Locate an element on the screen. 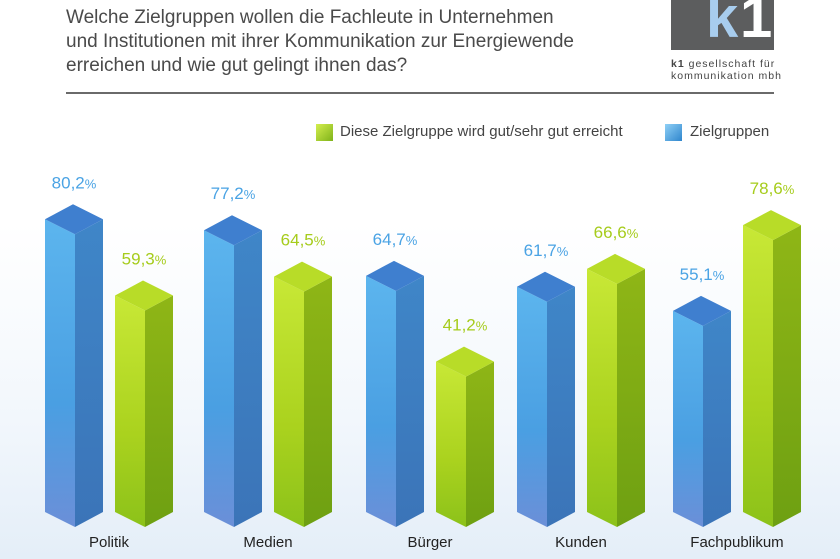 The width and height of the screenshot is (840, 559). value-label-blue-1: 80,2% is located at coordinates (74, 182).